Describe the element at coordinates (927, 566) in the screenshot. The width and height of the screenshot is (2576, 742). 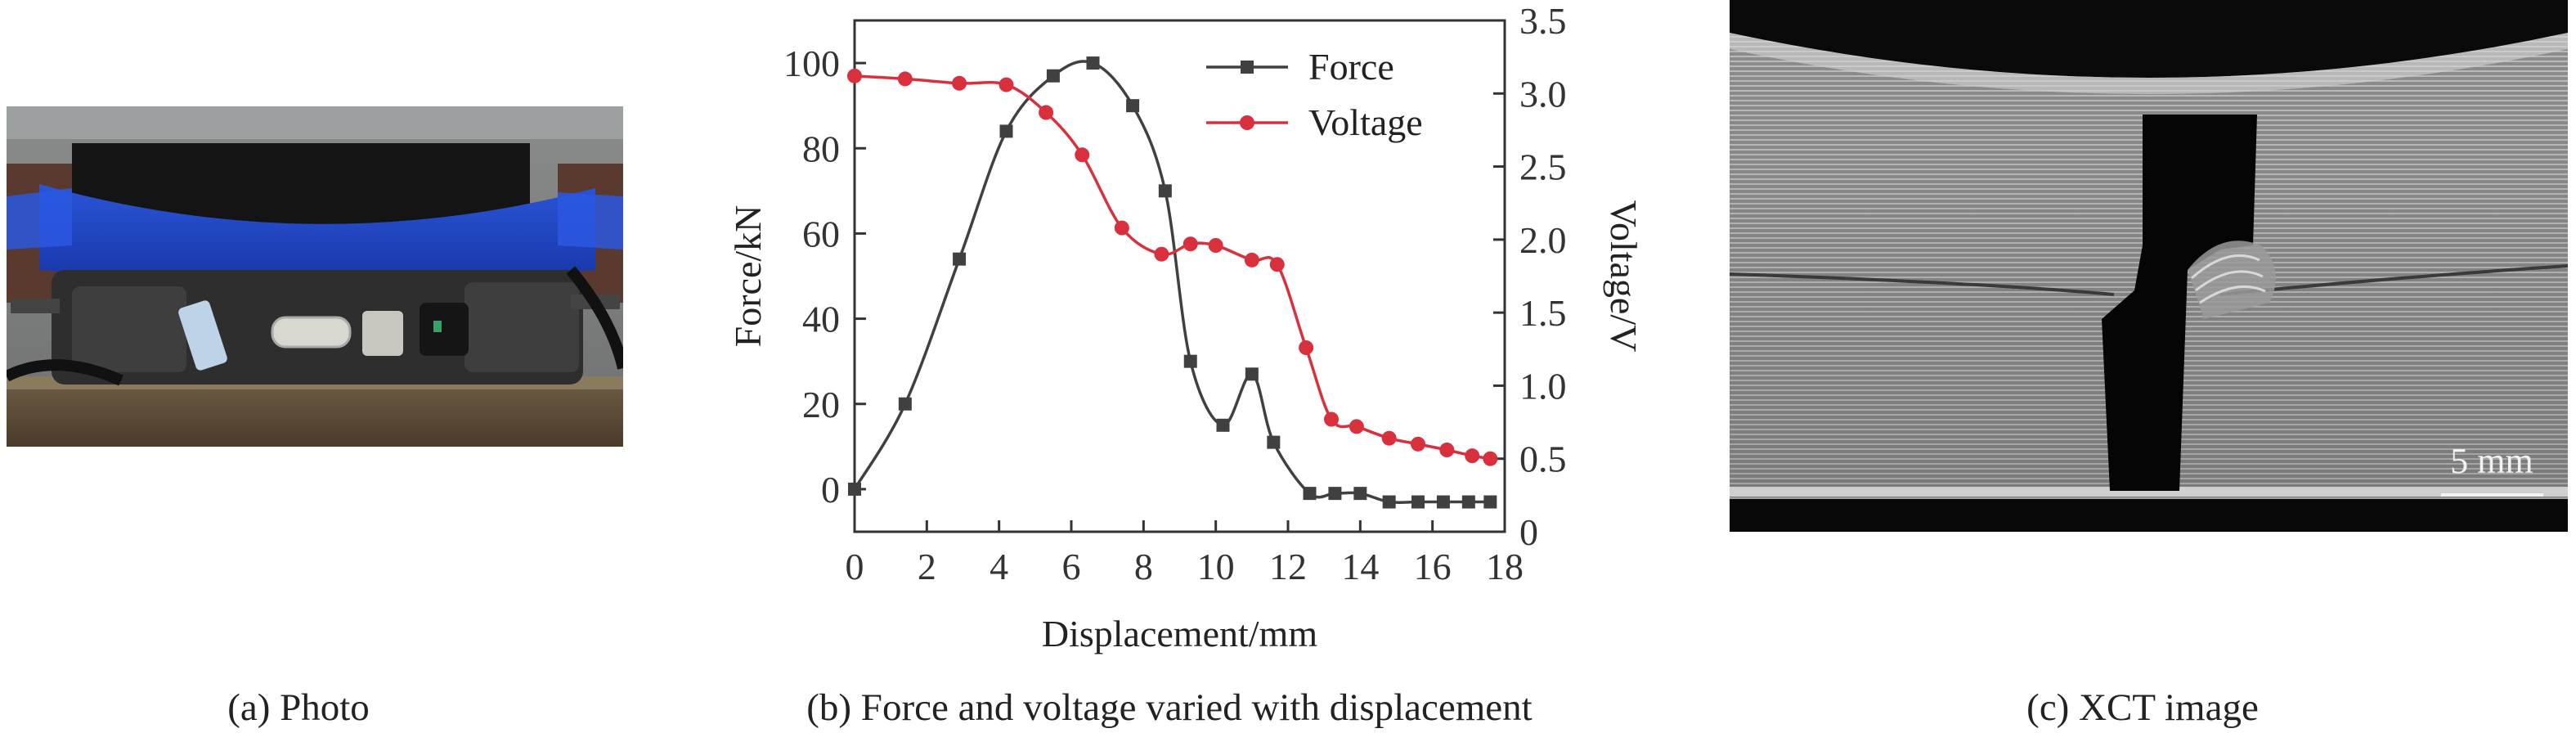
I see `x-tick-label: 2` at that location.